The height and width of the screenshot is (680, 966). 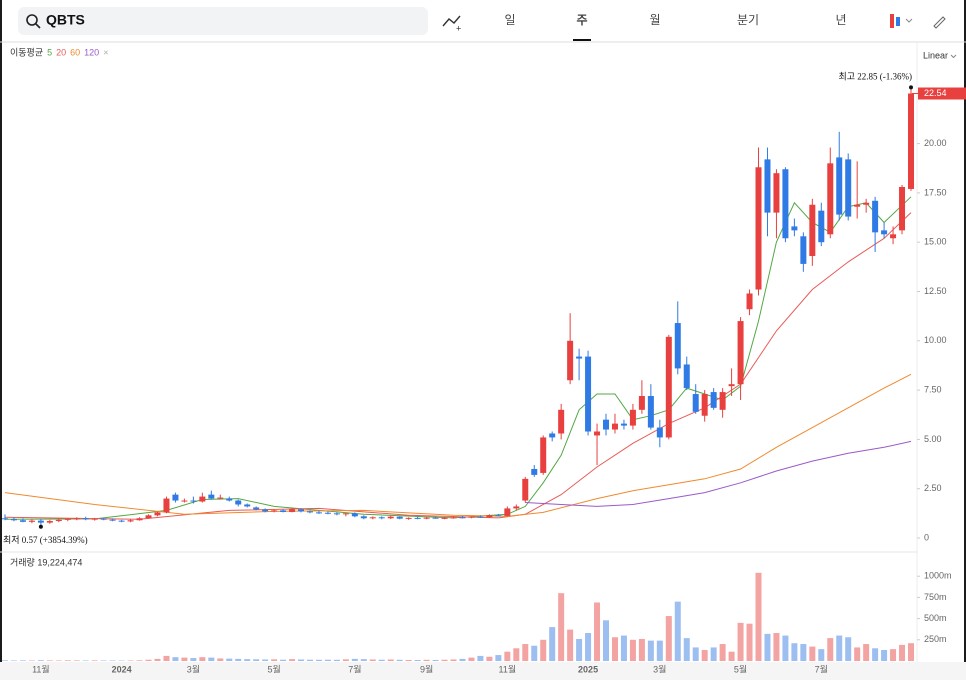 I want to click on ma-line, so click(x=718, y=473).